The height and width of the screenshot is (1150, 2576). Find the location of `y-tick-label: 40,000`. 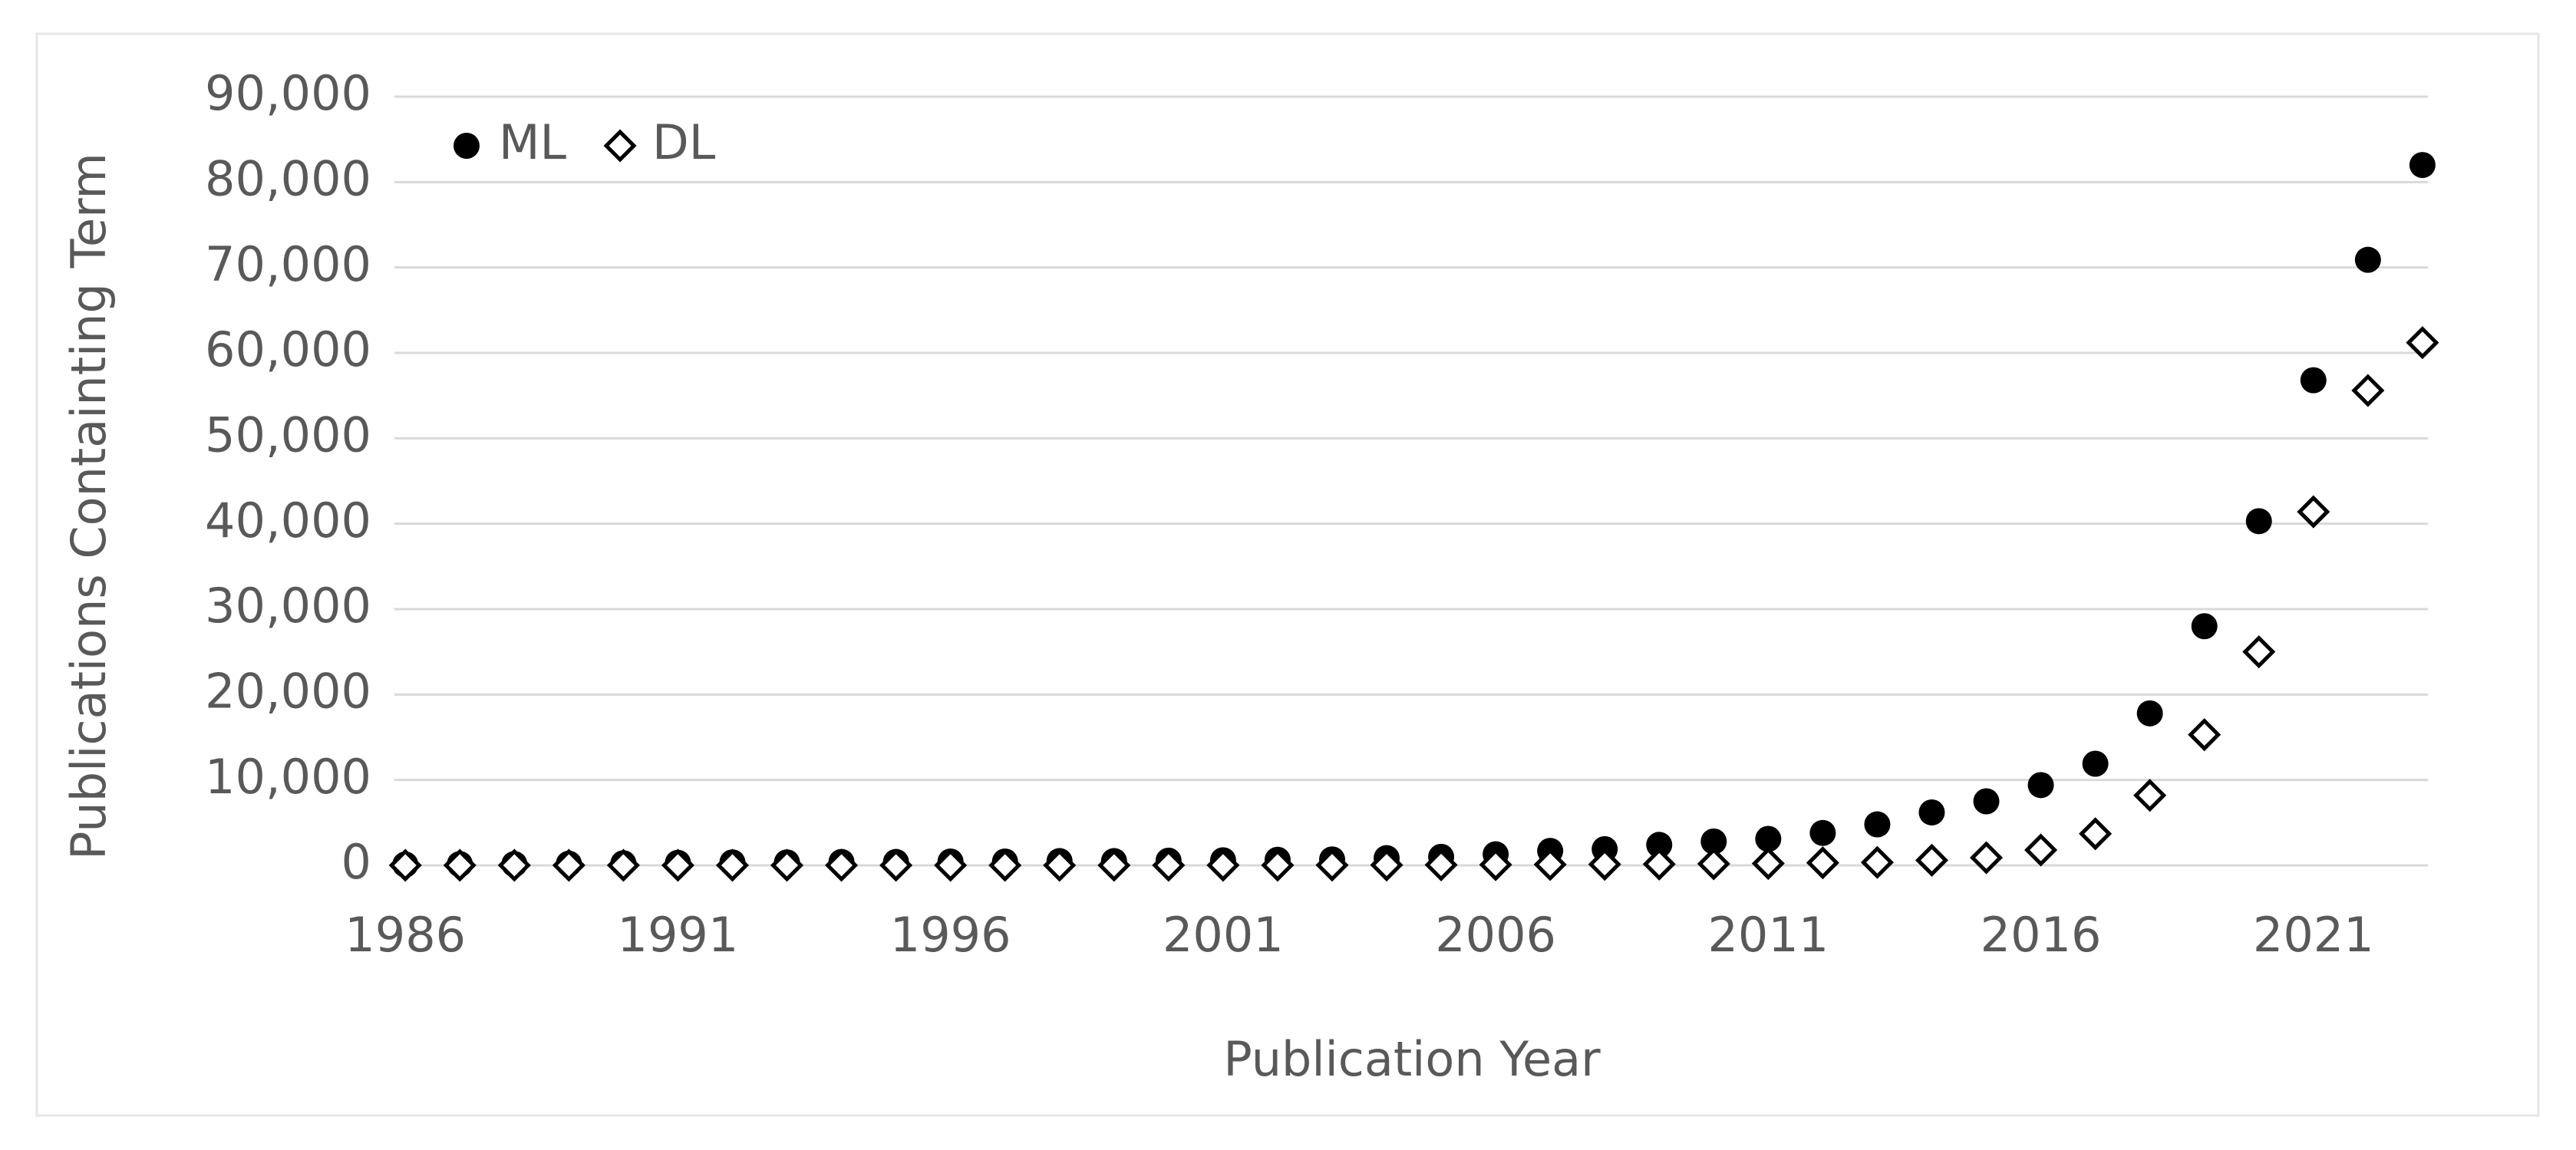

y-tick-label: 40,000 is located at coordinates (288, 521).